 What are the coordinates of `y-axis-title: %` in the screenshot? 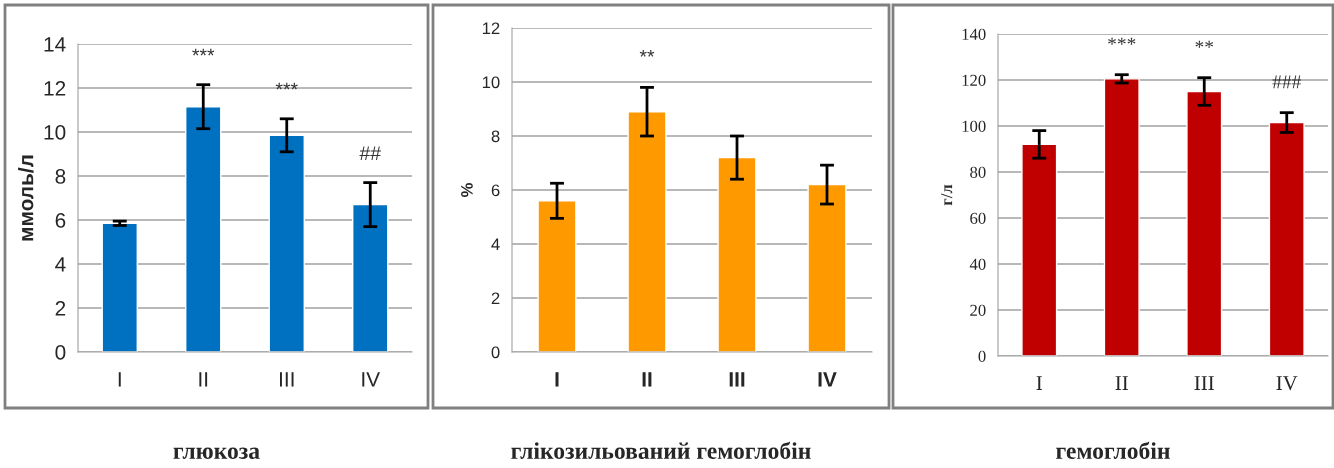 It's located at (467, 190).